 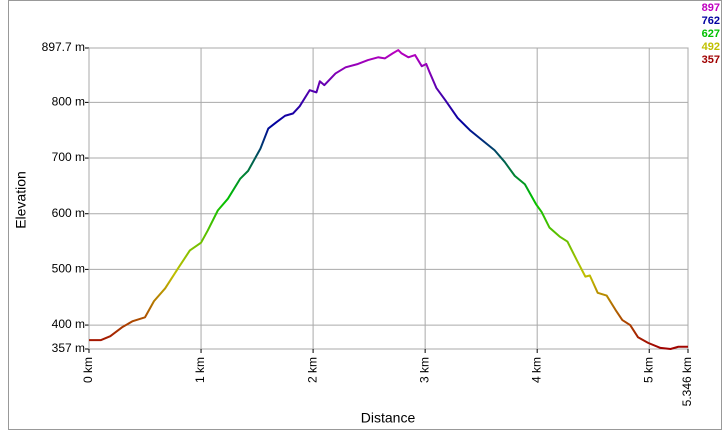 I want to click on x-tick-label: 4 km, so click(x=536, y=370).